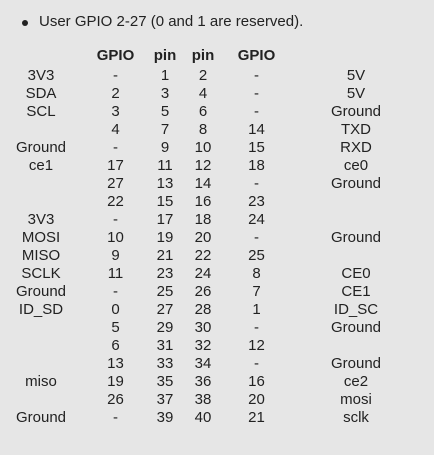  Describe the element at coordinates (212, 94) in the screenshot. I see `table-row: SDA 2 3 4 - 5V` at that location.